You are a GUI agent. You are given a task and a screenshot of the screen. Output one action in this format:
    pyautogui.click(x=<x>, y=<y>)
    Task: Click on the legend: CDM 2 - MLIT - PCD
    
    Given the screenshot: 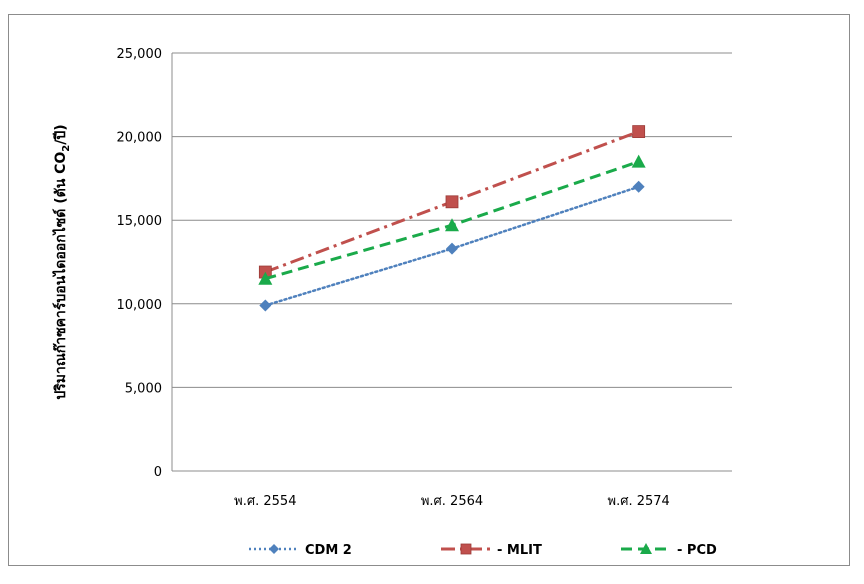 What is the action you would take?
    pyautogui.click(x=483, y=550)
    